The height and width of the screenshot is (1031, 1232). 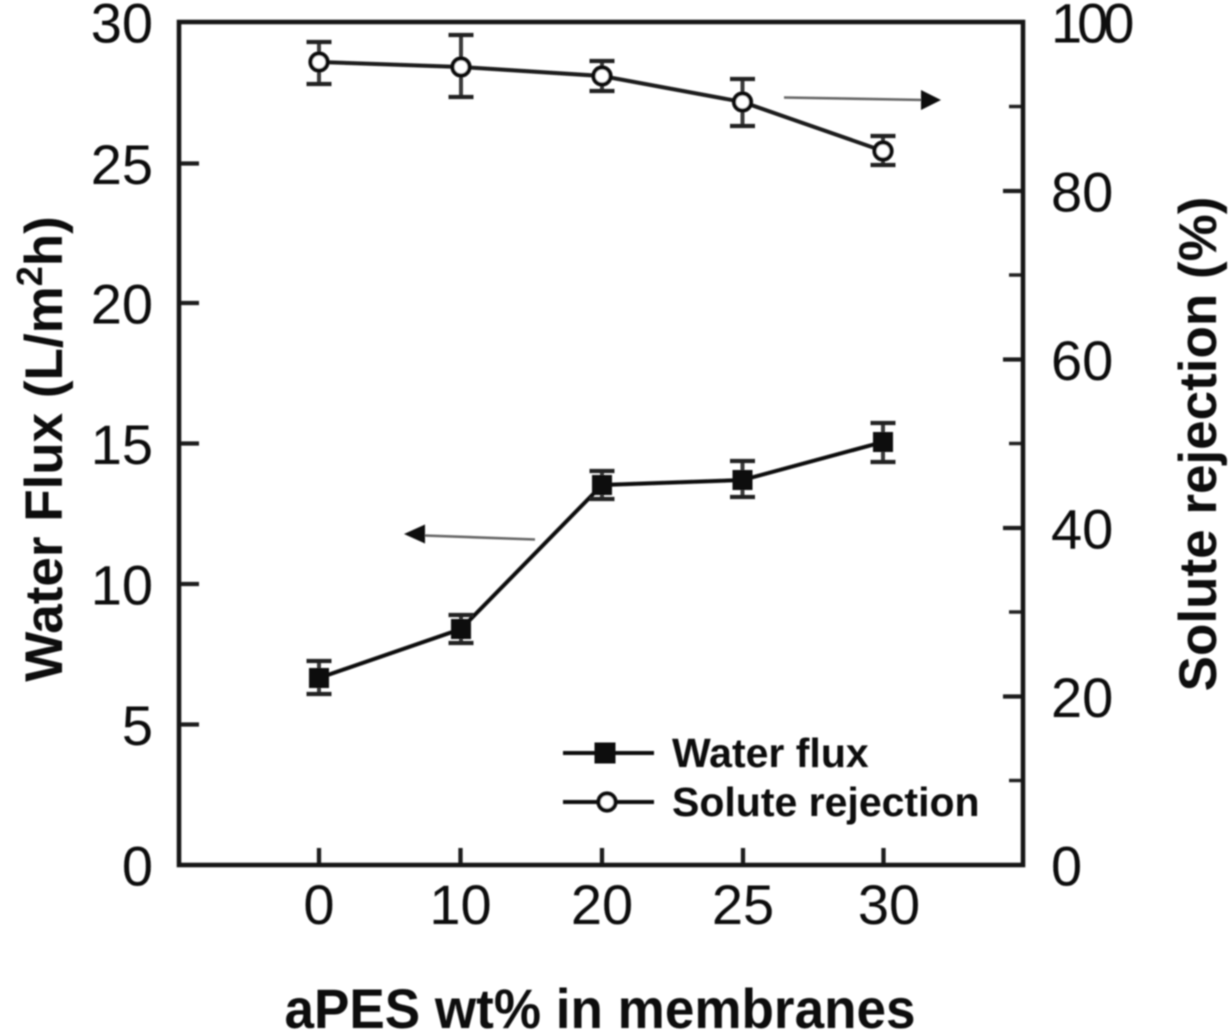 I want to click on svg-text: Water flux, so click(x=770, y=753).